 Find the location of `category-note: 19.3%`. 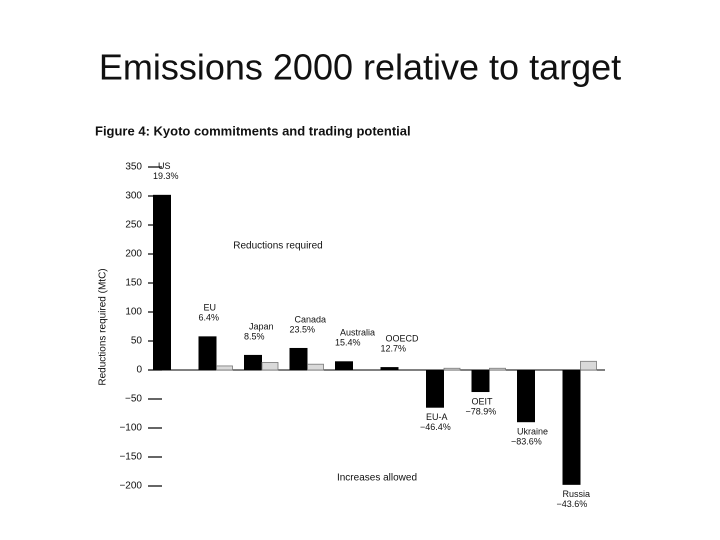

category-note: 19.3% is located at coordinates (166, 176).